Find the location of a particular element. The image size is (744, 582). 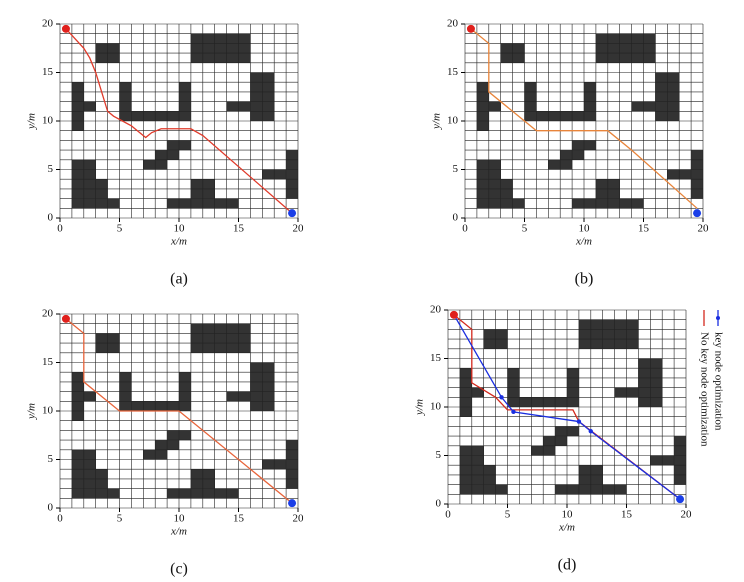

caption: (c) is located at coordinates (179, 569).